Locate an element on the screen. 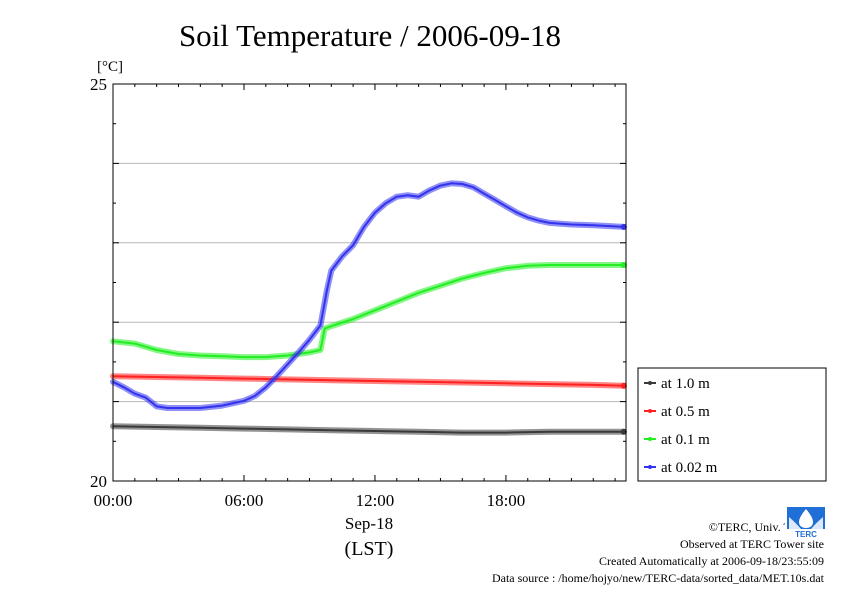  x-tick-label: 00:00 is located at coordinates (113, 500).